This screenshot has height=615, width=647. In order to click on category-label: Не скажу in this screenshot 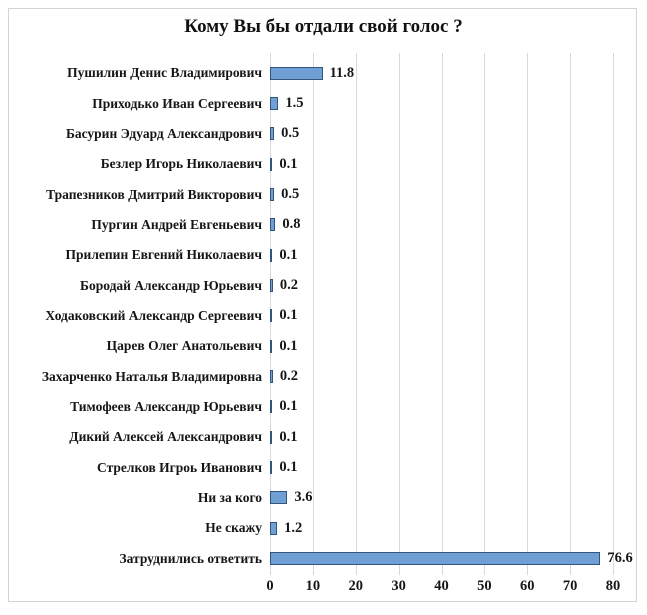, I will do `click(233, 528)`.